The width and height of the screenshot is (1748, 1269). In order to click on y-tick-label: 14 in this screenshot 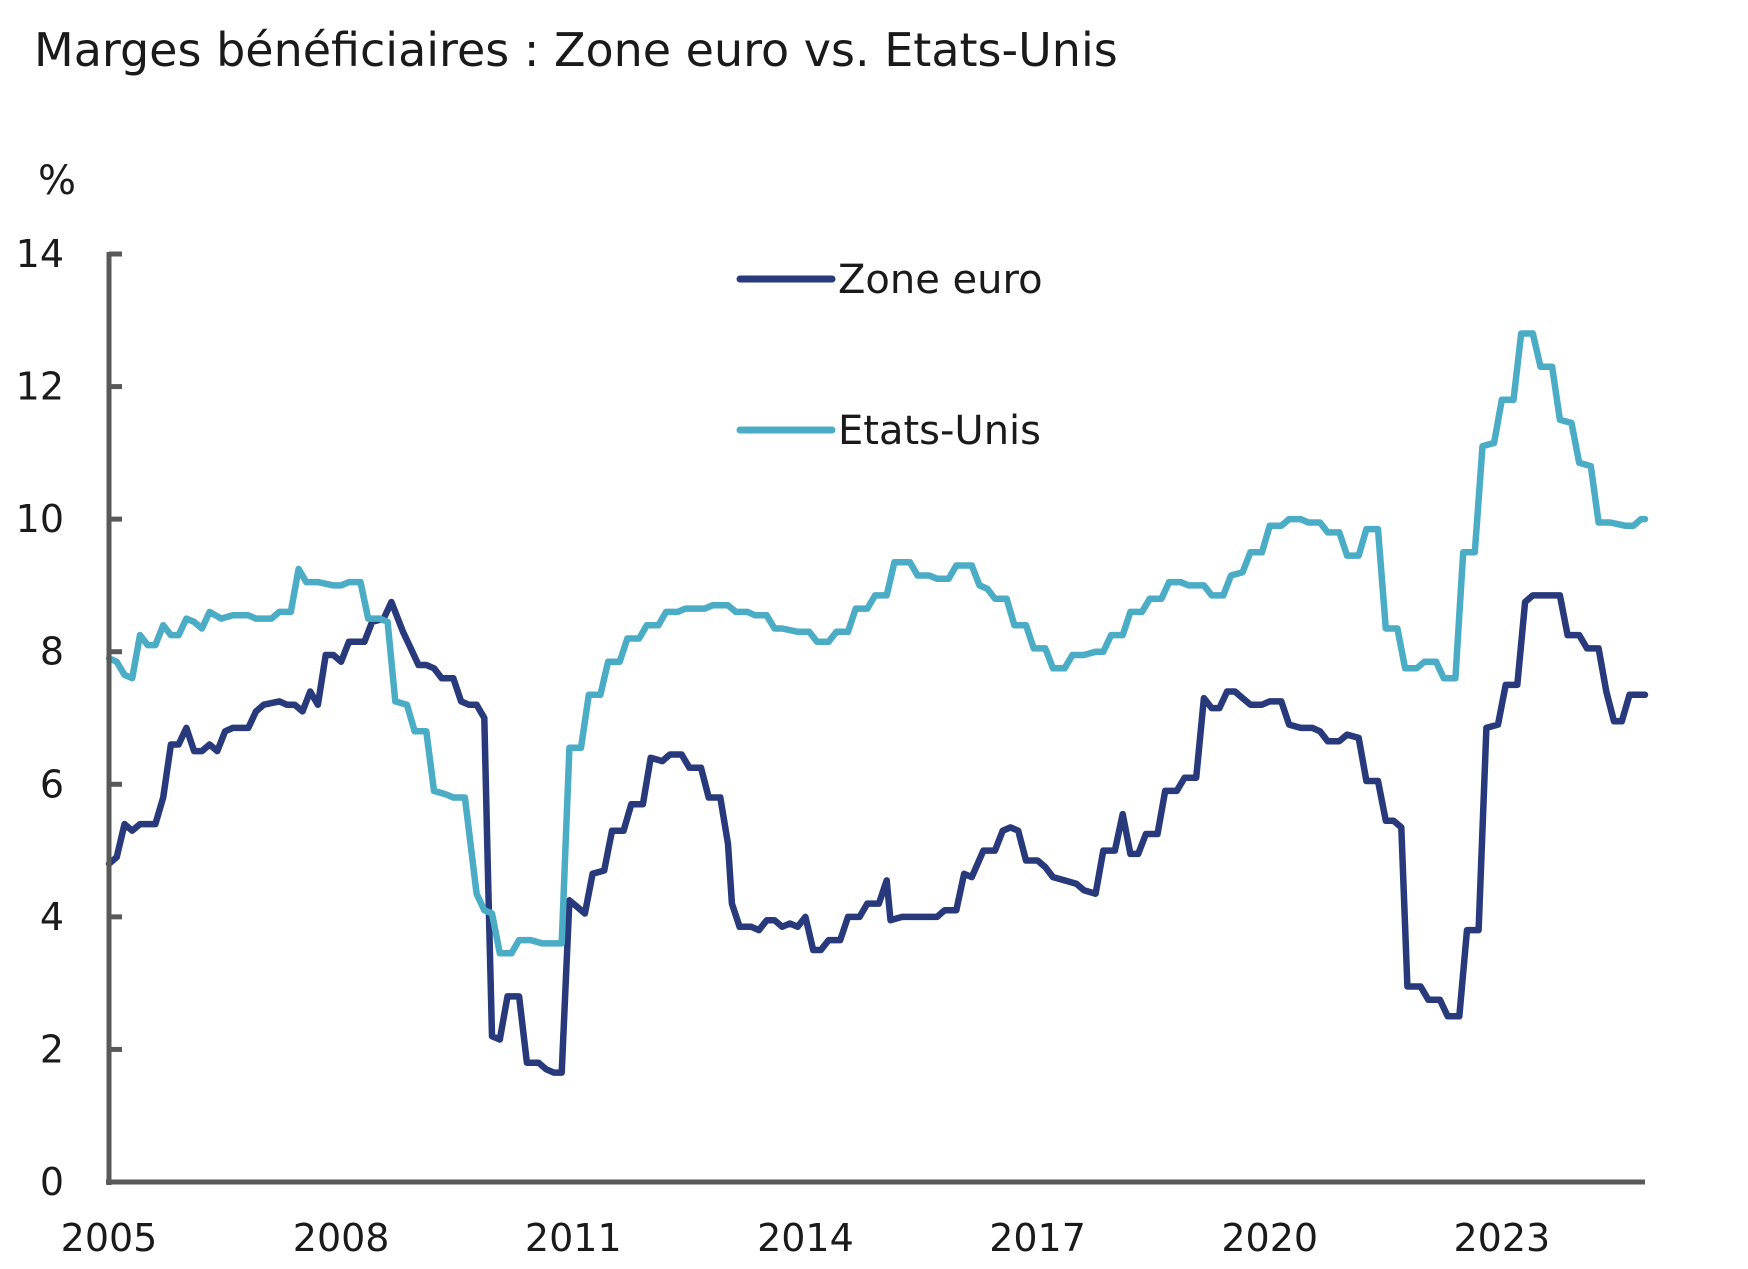, I will do `click(40, 254)`.